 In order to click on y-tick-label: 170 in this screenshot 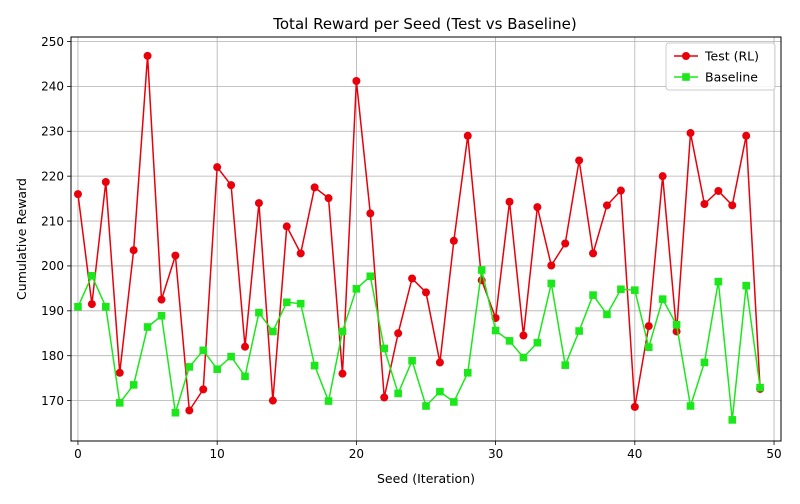, I will do `click(52, 401)`.